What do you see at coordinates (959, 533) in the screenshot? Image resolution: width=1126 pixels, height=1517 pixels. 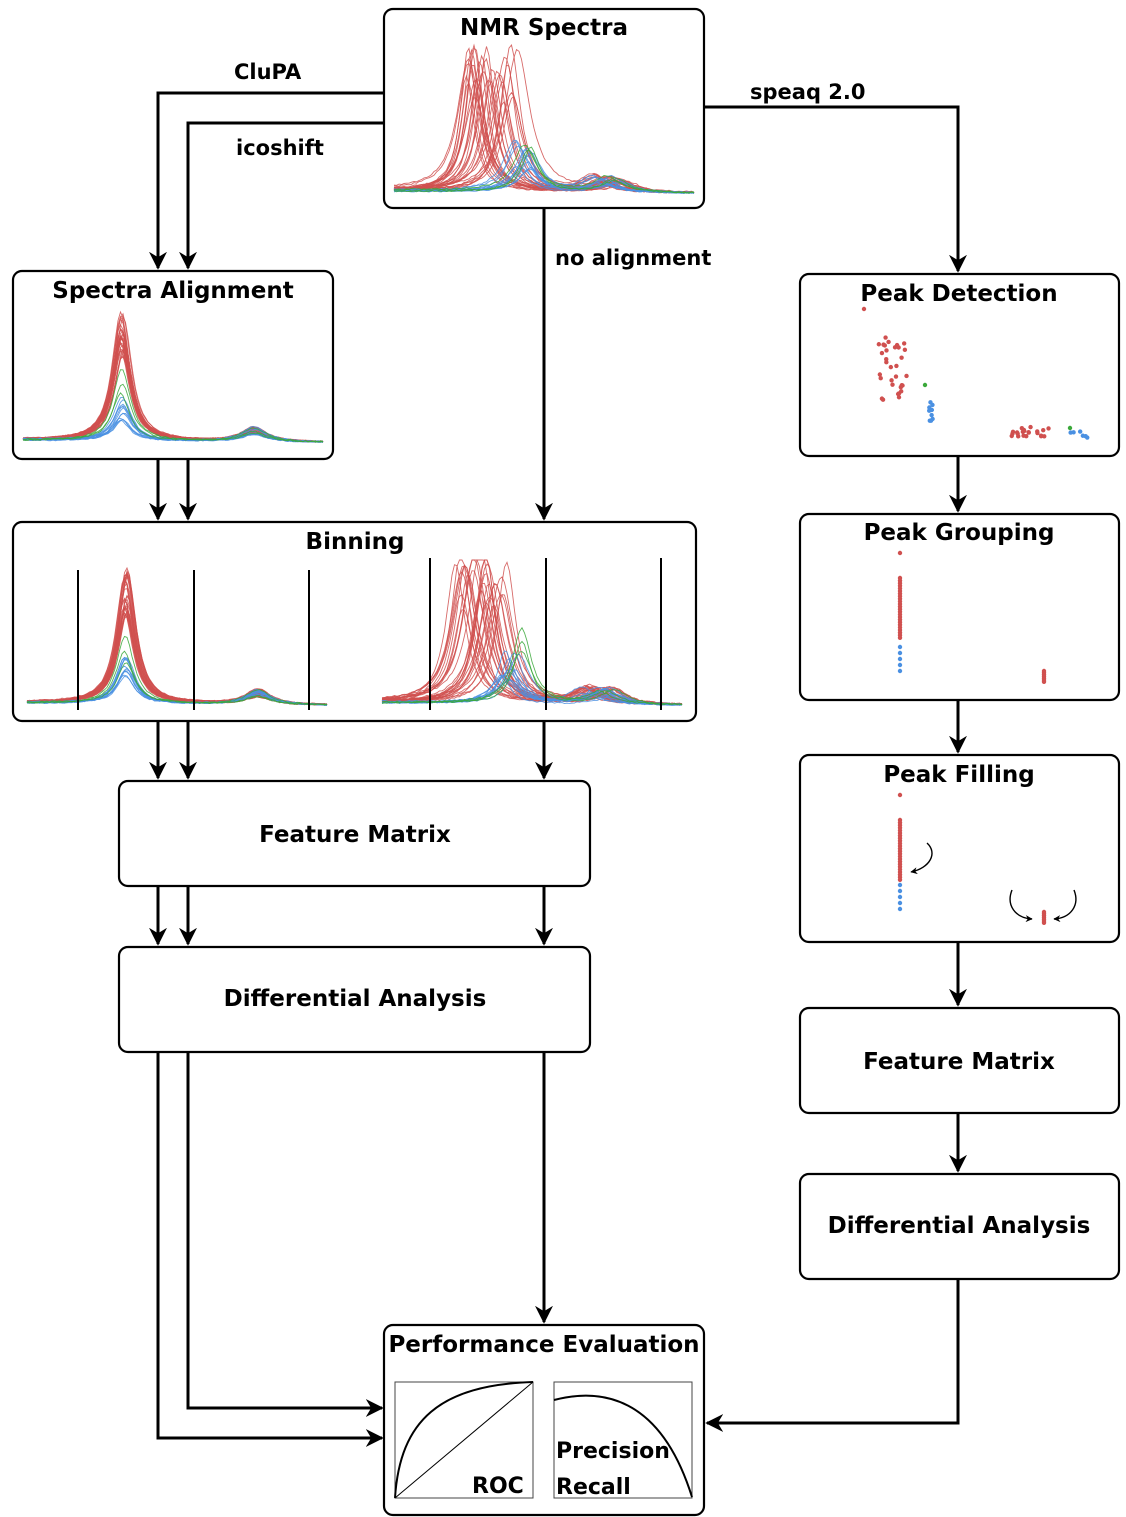 I see `peak-grouping-title: Peak Grouping` at bounding box center [959, 533].